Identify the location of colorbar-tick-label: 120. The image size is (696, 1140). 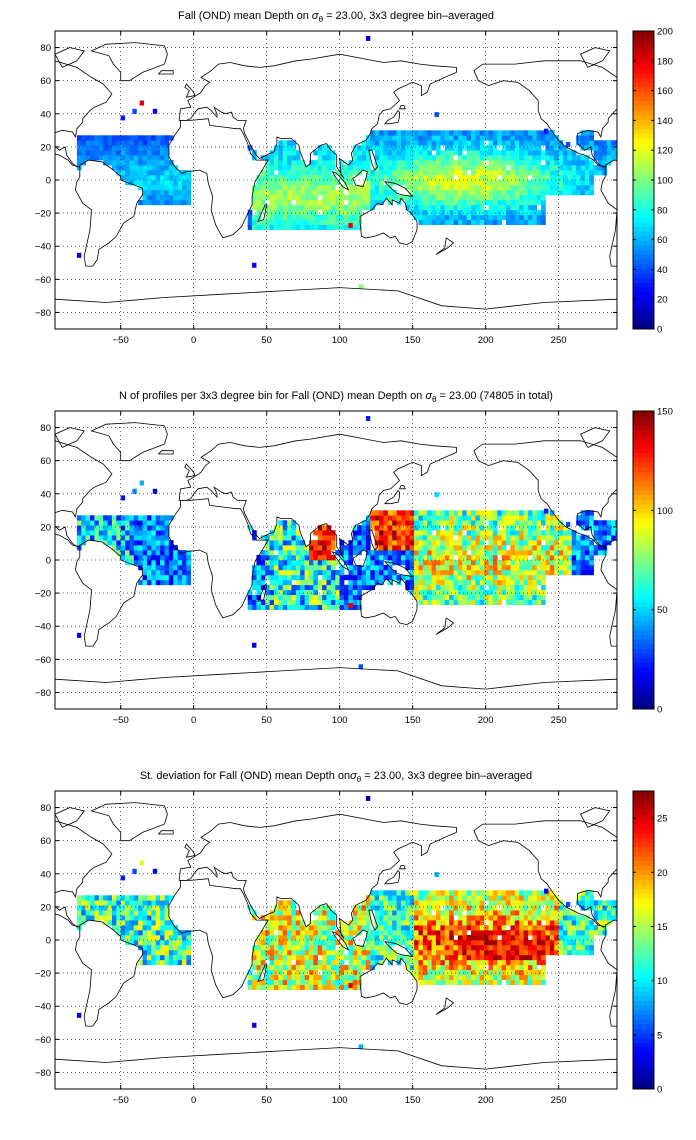
(665, 151).